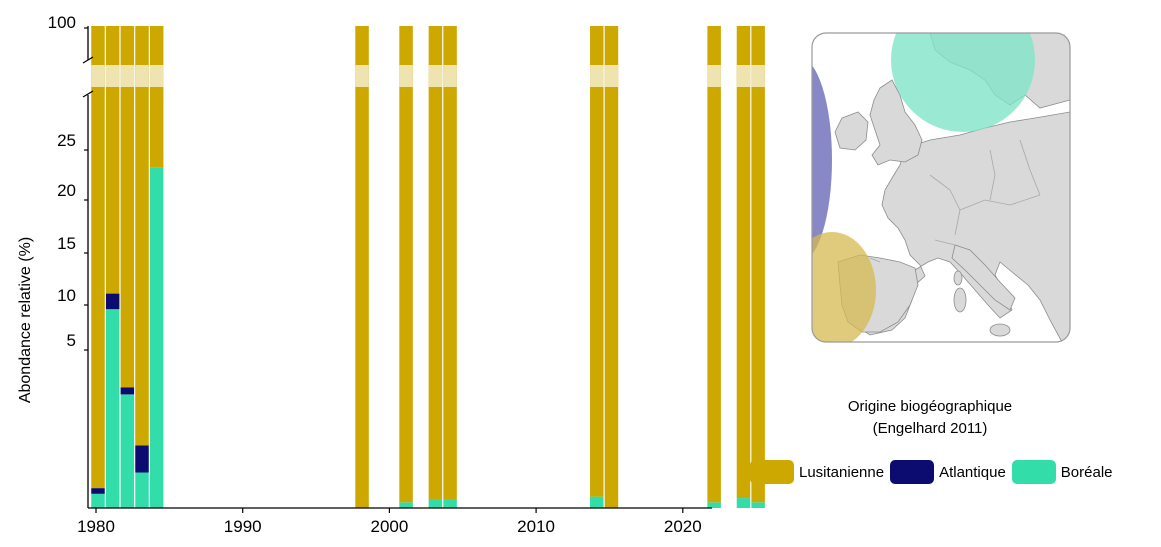  Describe the element at coordinates (406, 76) in the screenshot. I see `bar-break-band-2001` at that location.